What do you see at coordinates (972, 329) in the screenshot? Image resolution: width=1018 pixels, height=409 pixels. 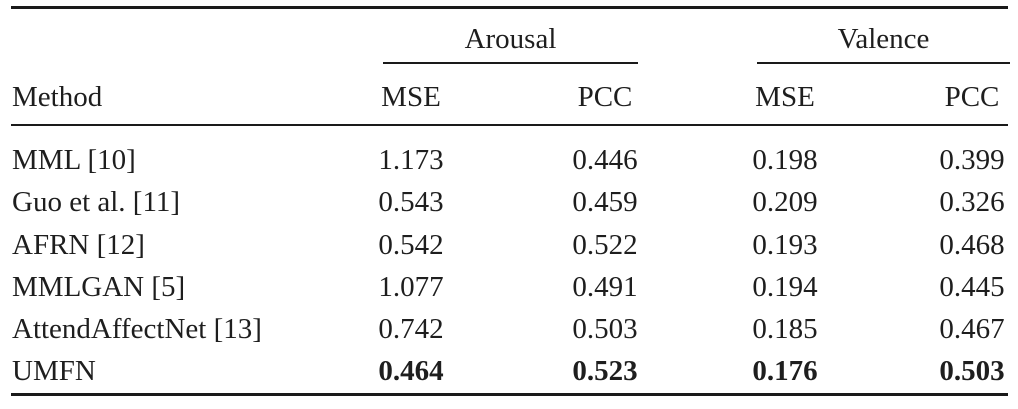 I see `valence-pcc-cell: 0.467` at bounding box center [972, 329].